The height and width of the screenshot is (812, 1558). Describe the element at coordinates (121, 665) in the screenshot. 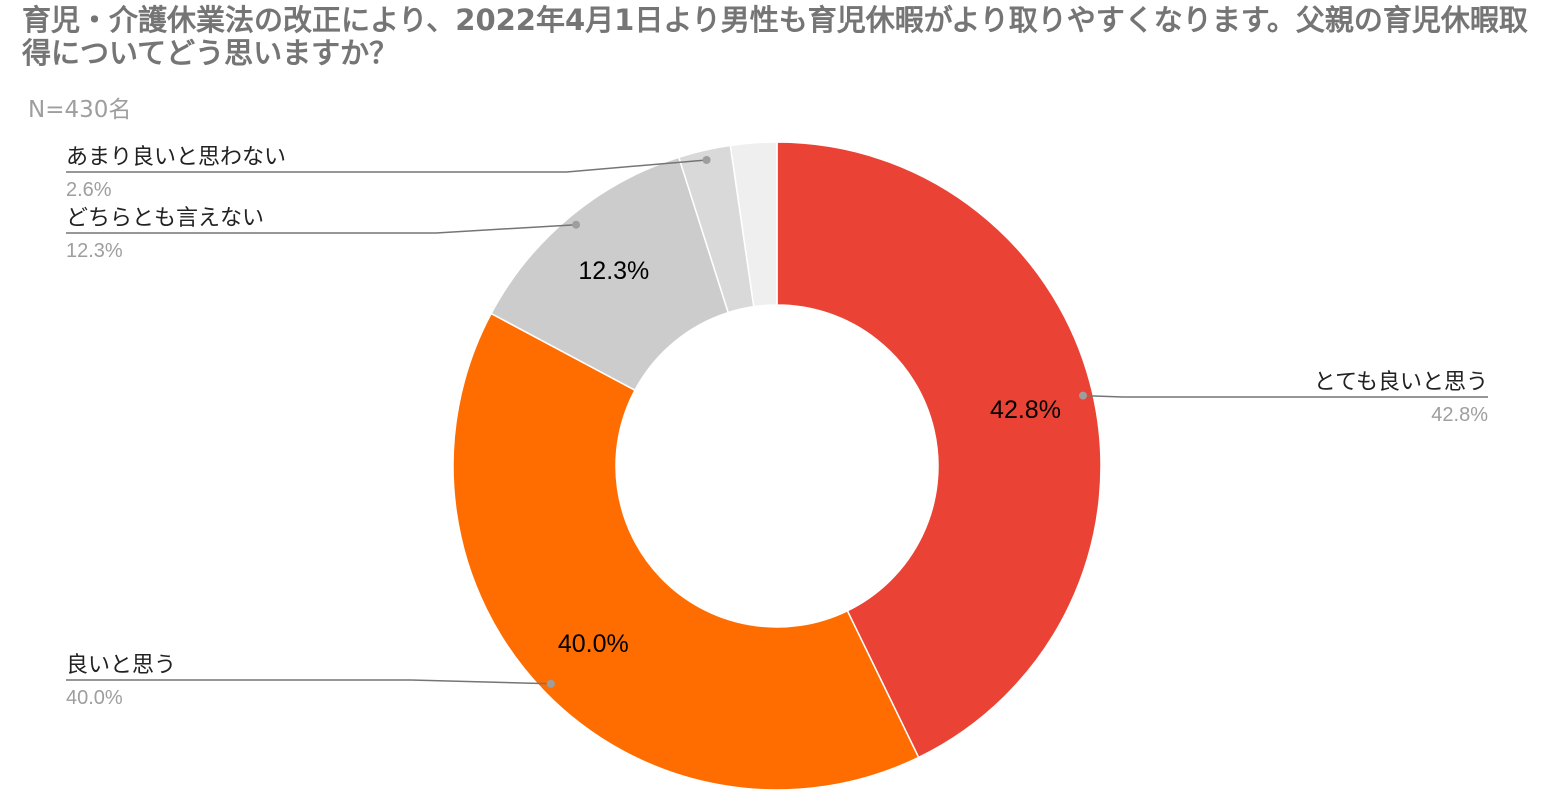

I see `callout-label-2: 良いと思う` at that location.